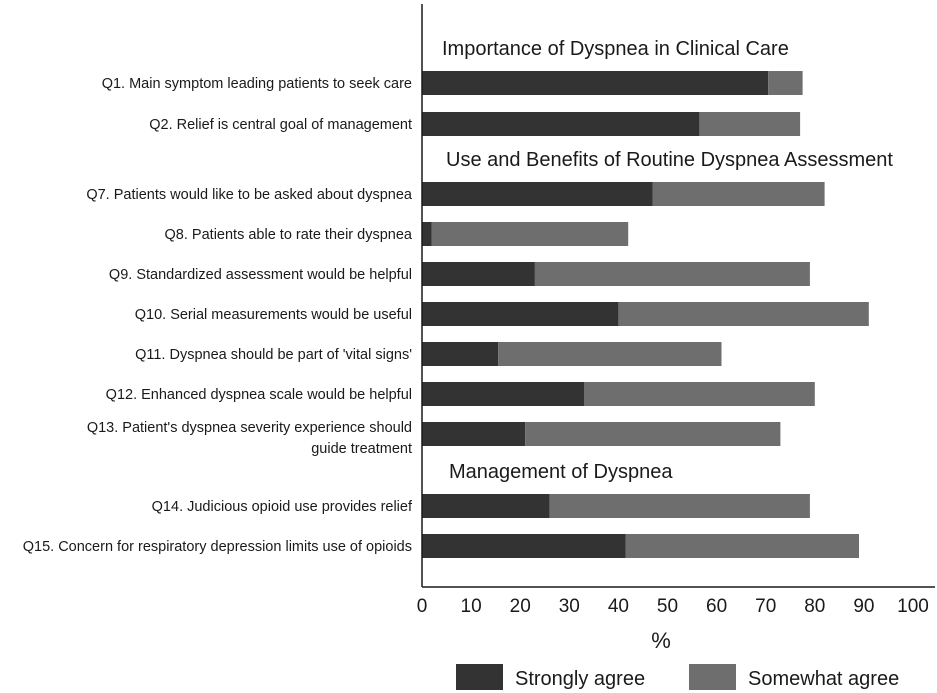  What do you see at coordinates (913, 606) in the screenshot?
I see `x-tick-label: 100` at bounding box center [913, 606].